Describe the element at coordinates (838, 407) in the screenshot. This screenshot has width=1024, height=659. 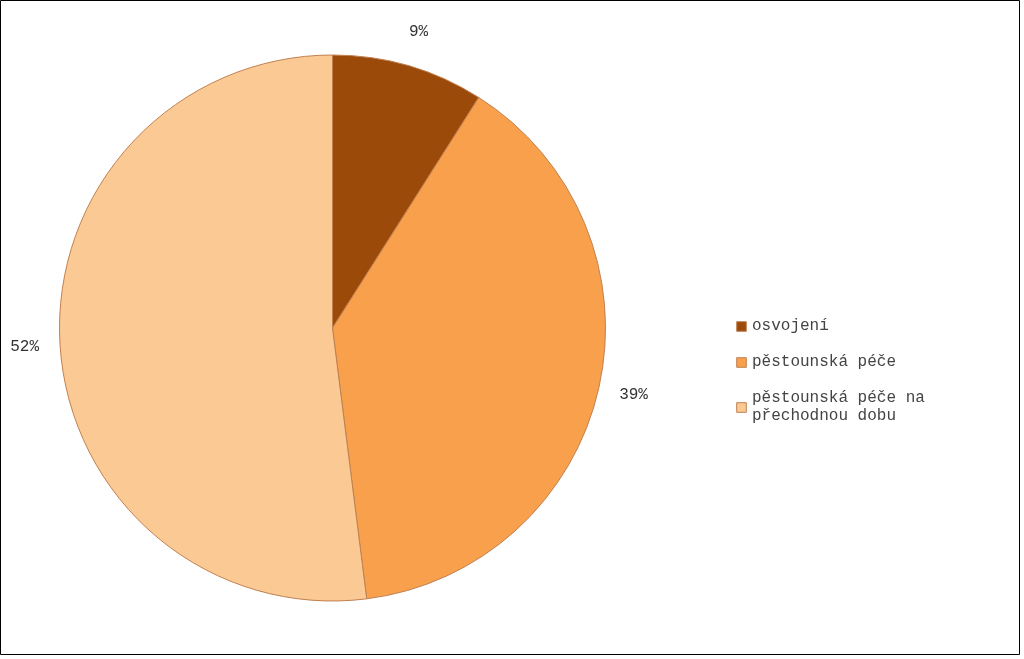
I see `legend-label: pěstounská péče na přechodnou dobu` at that location.